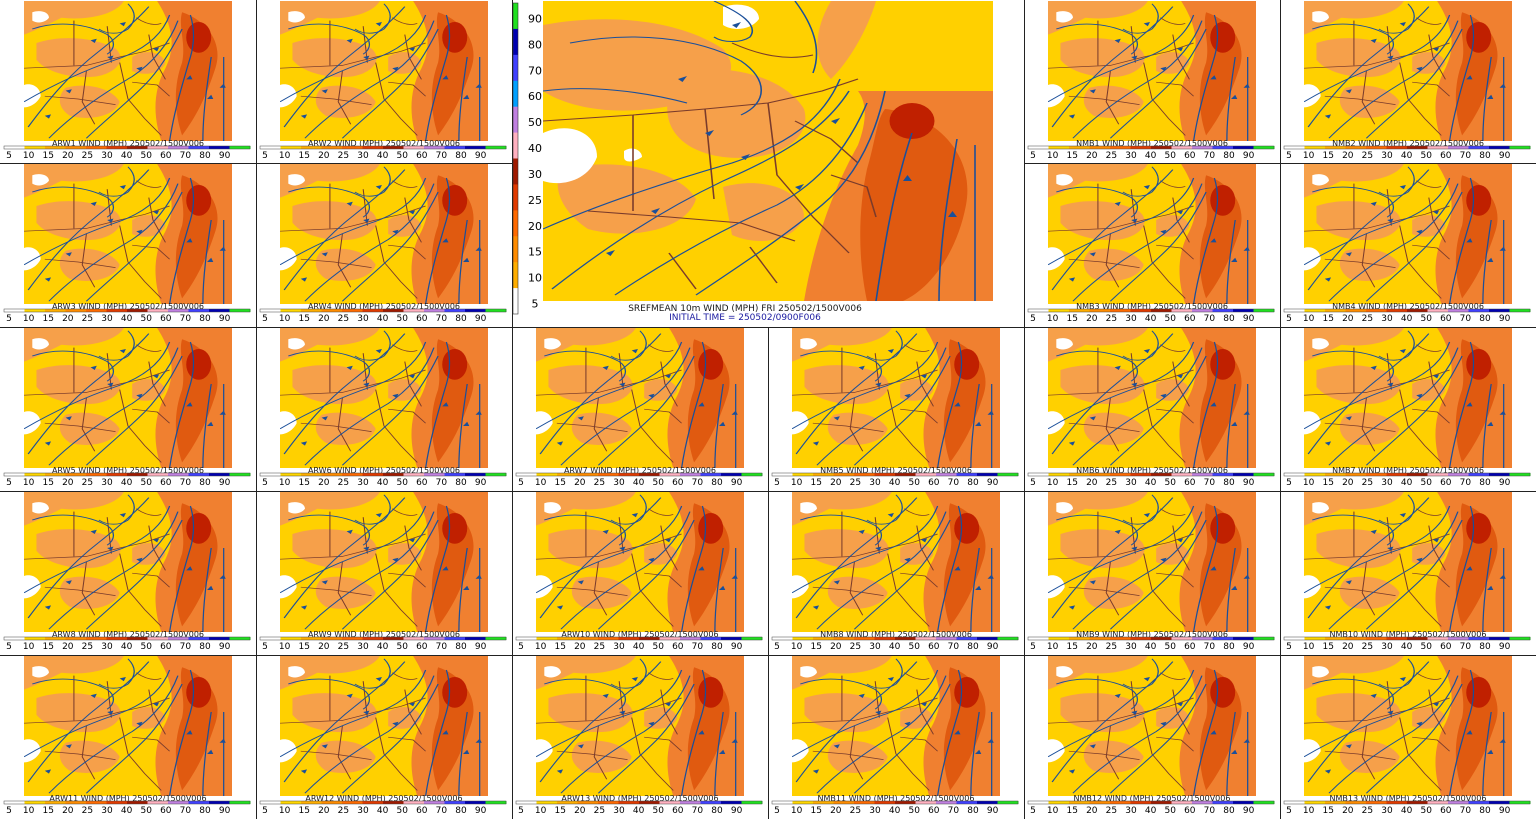  Describe the element at coordinates (1152, 470) in the screenshot. I see `panel-title: NMB6 WIND (MPH) 250502/1500V006` at that location.